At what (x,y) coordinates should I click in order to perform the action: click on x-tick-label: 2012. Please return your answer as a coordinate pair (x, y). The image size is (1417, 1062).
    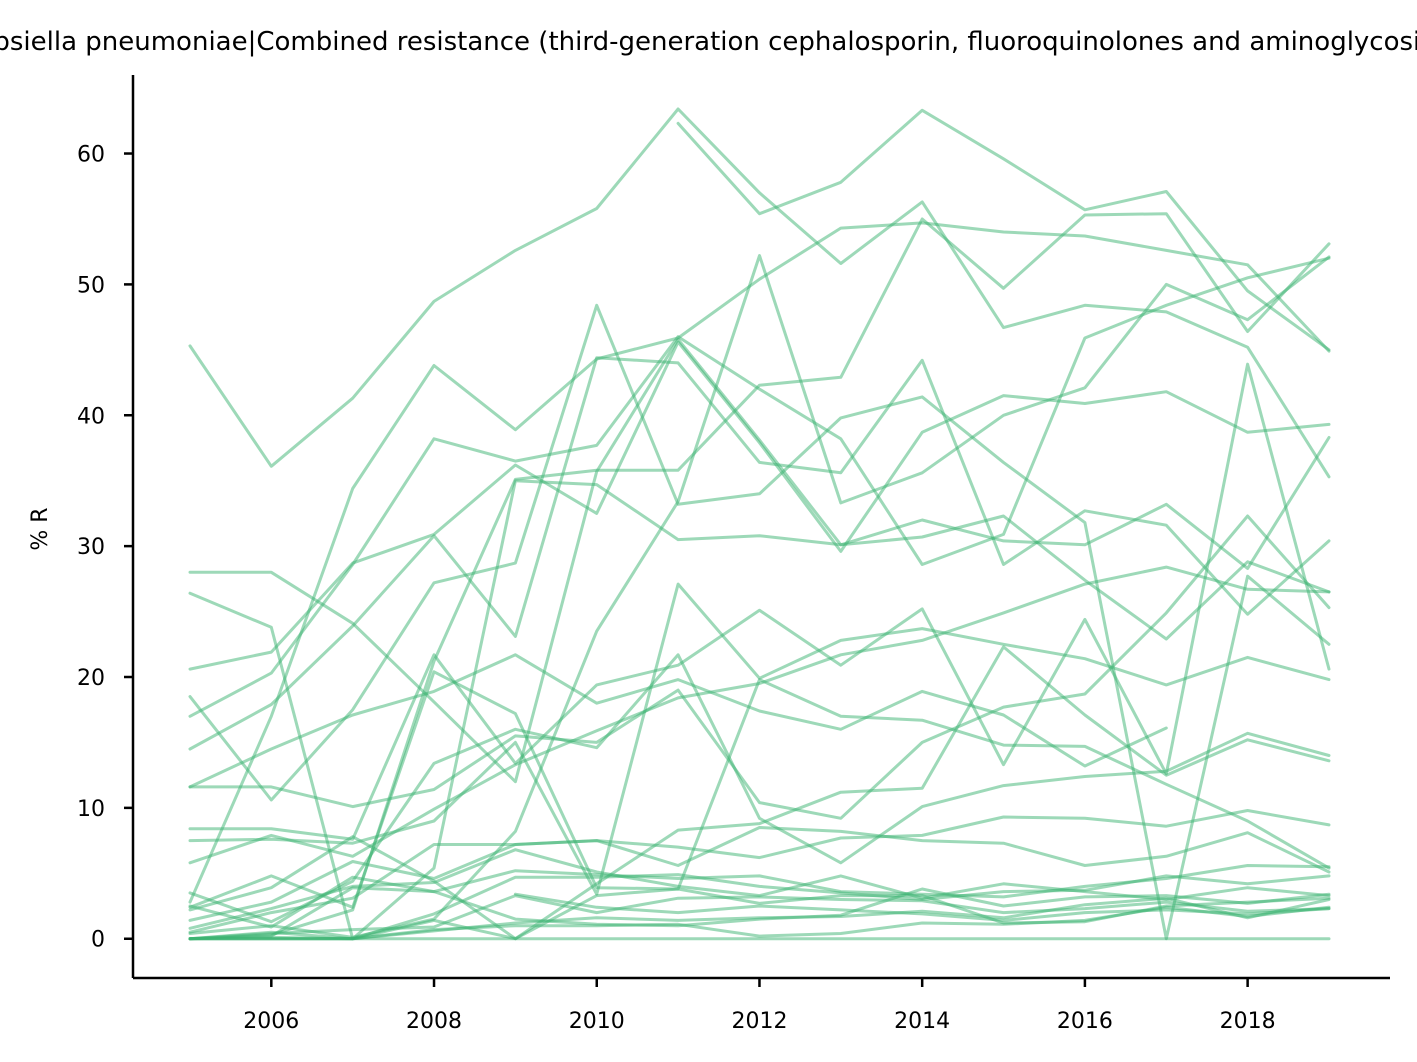
    Looking at the image, I should click on (759, 1021).